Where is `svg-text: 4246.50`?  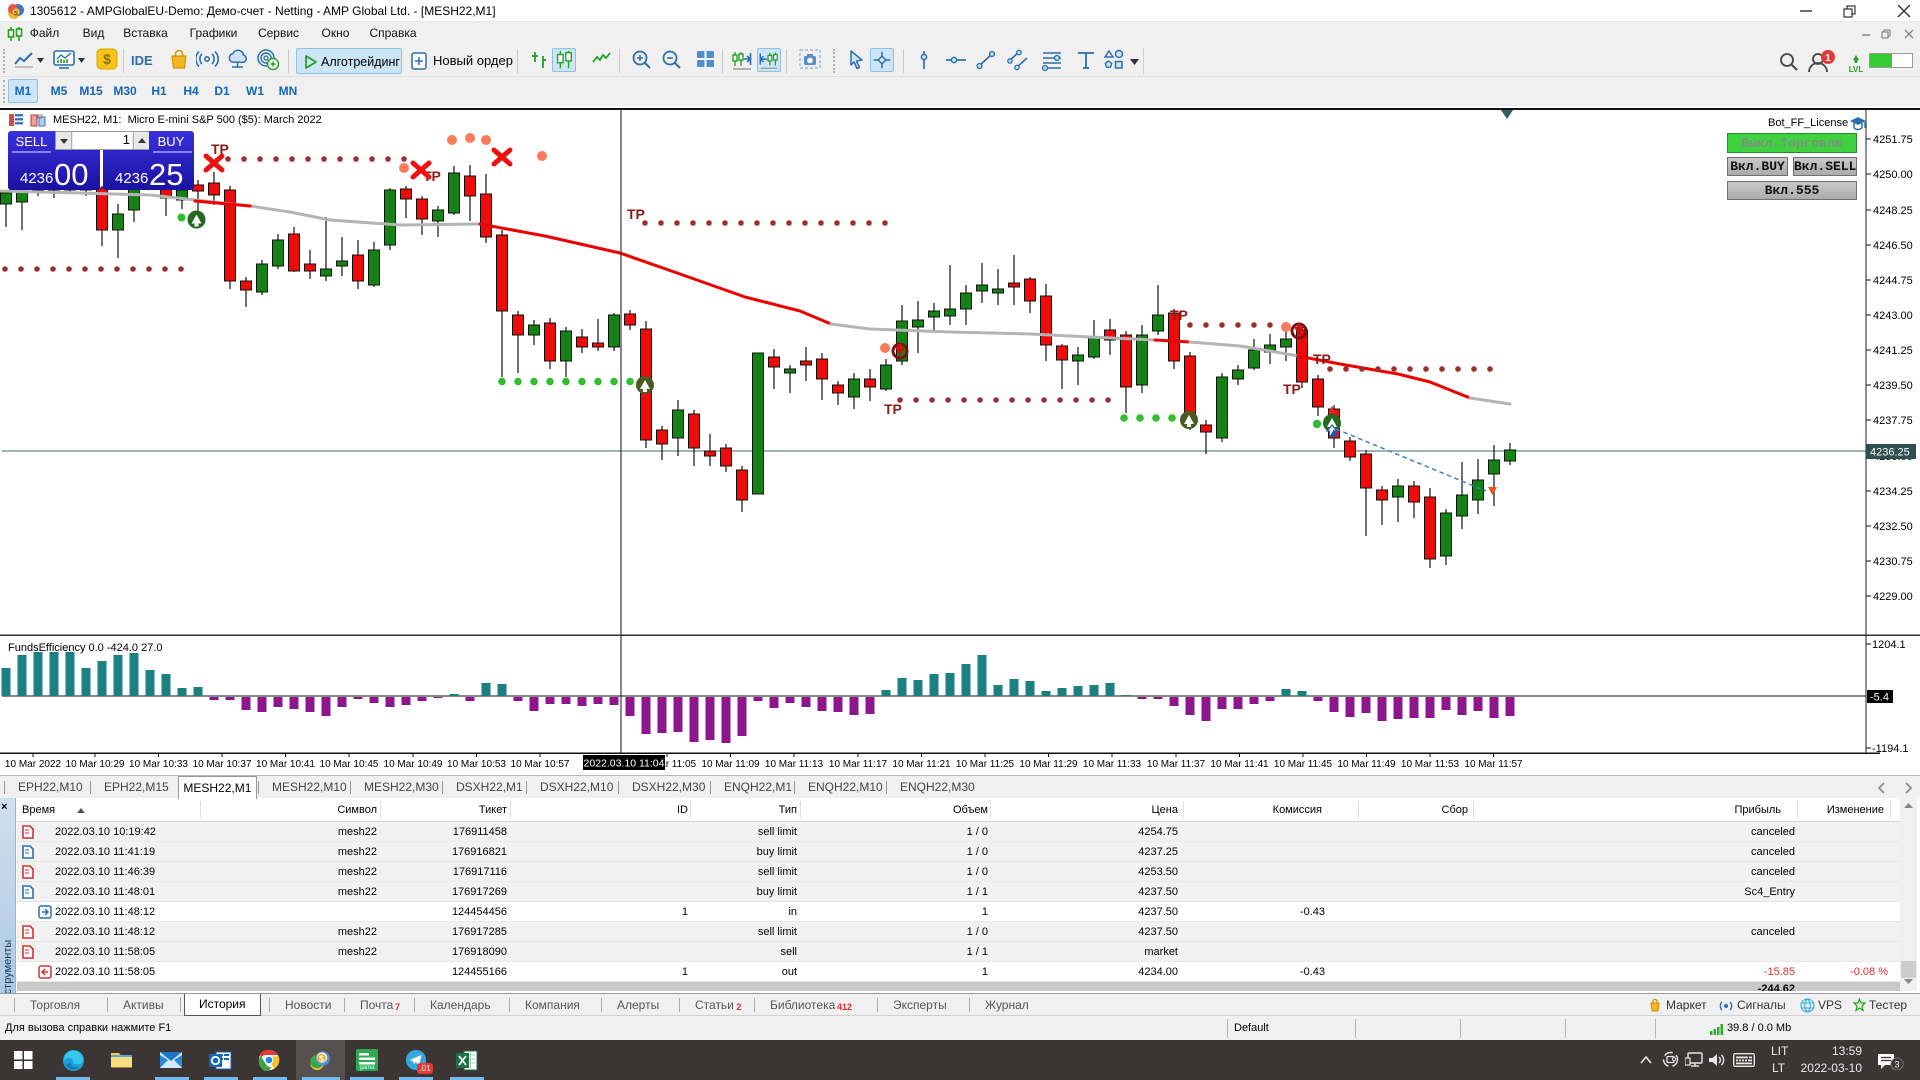
svg-text: 4246.50 is located at coordinates (1893, 246).